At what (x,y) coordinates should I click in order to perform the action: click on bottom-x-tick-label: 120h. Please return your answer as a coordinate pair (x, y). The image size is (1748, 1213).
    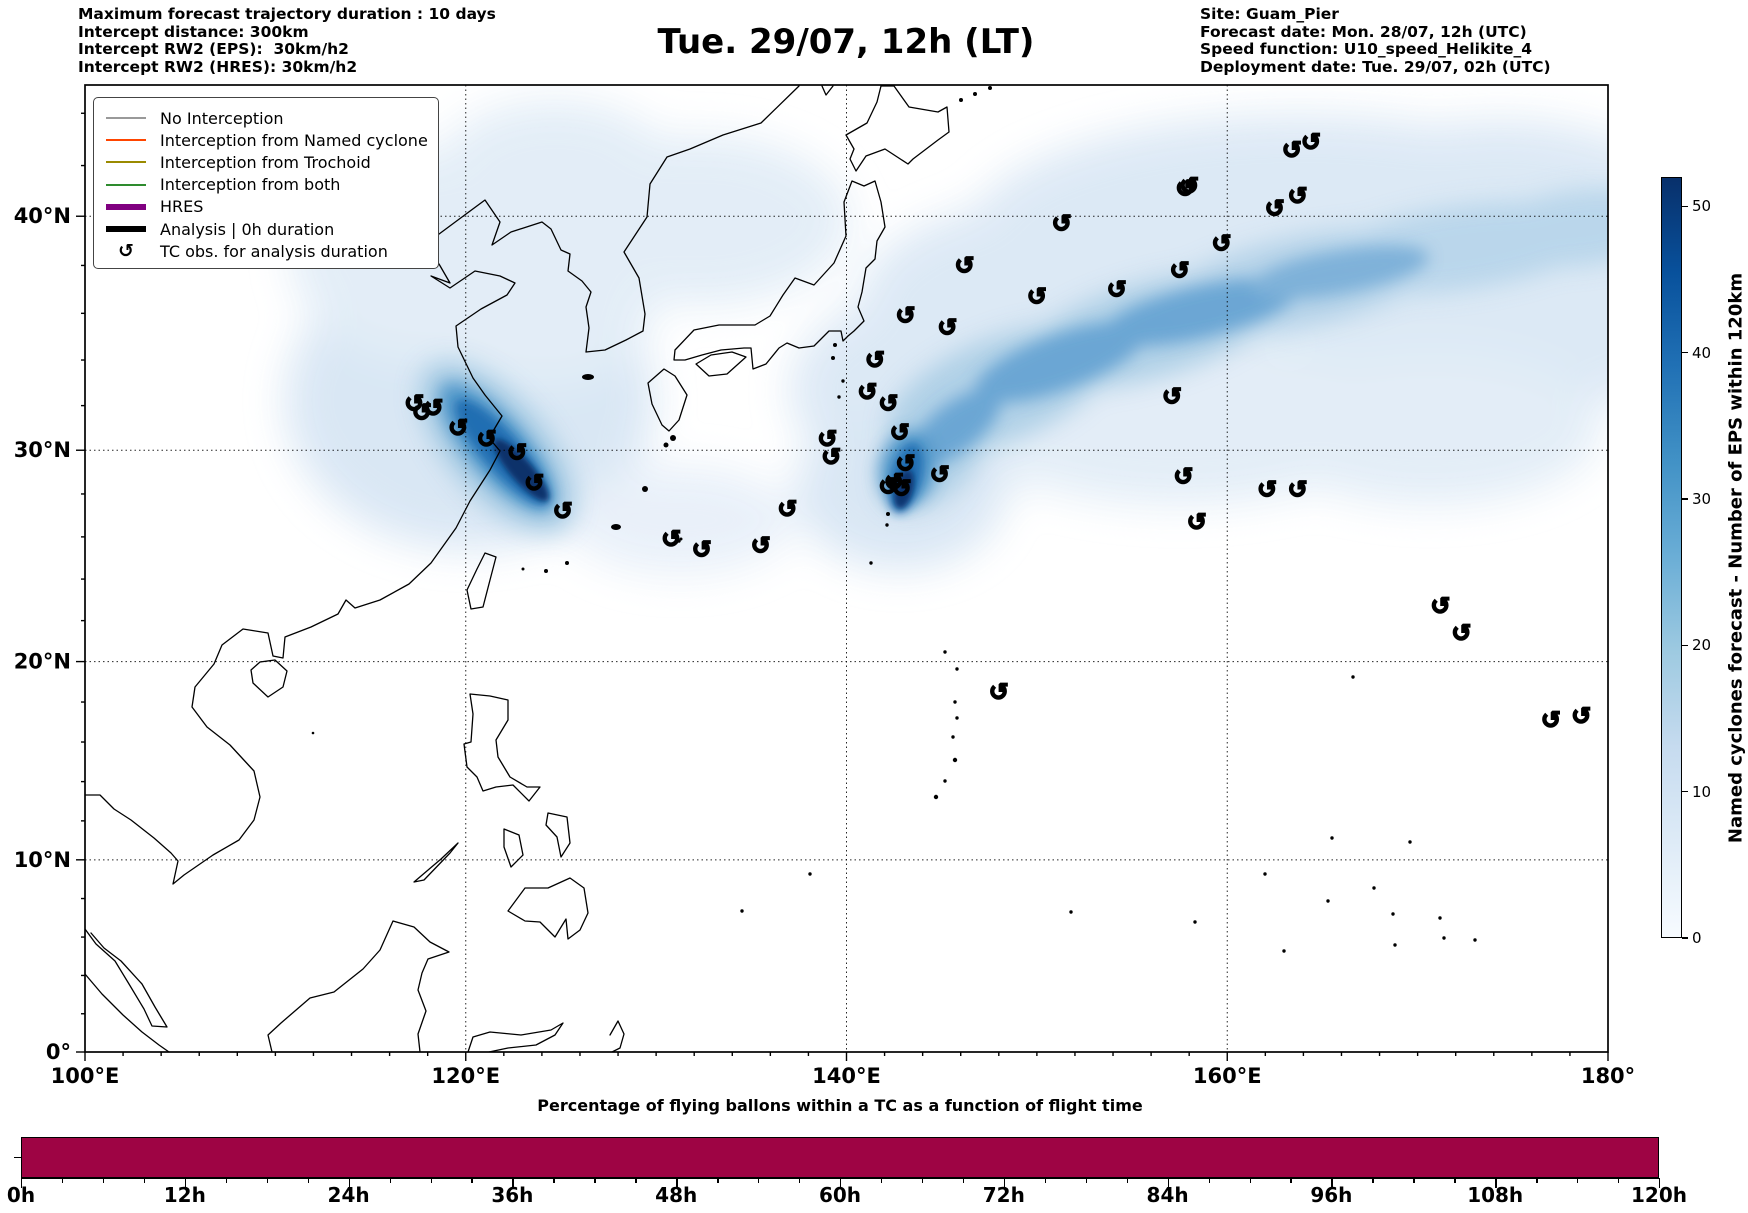
    Looking at the image, I should click on (1659, 1195).